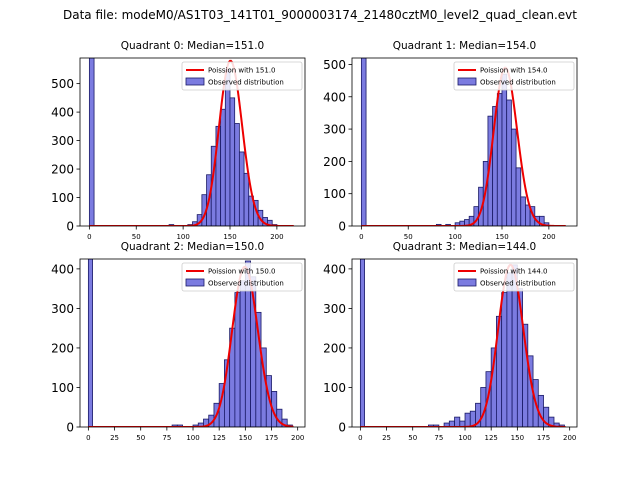 This screenshot has width=640, height=480. What do you see at coordinates (514, 272) in the screenshot?
I see `legend-label-poisson: Poission with 144.0` at bounding box center [514, 272].